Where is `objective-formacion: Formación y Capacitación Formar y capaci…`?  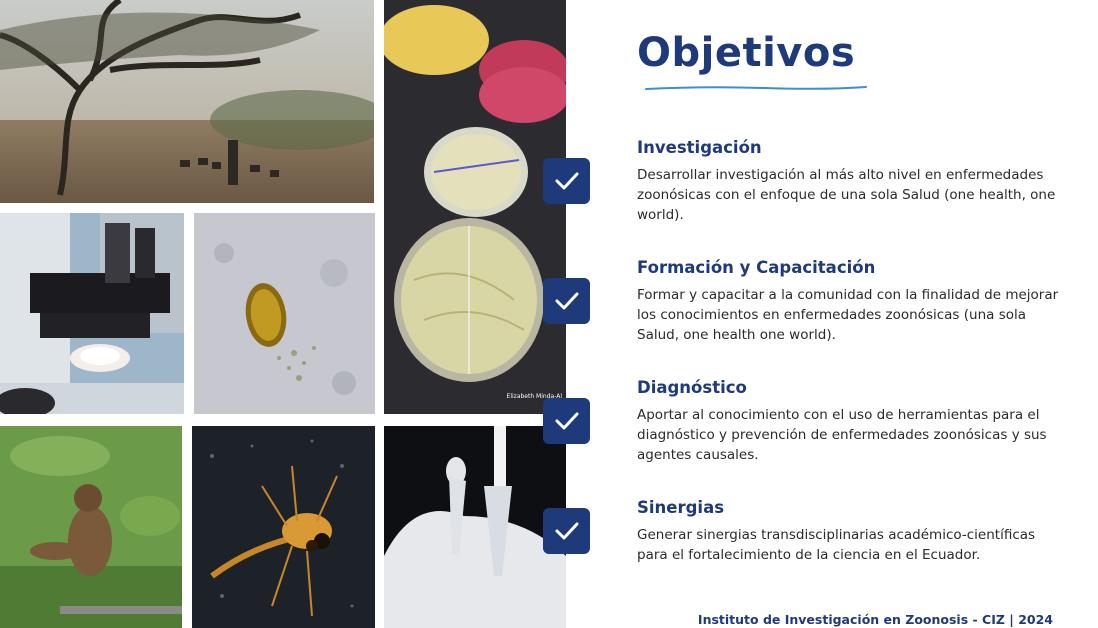 objective-formacion: Formación y Capacitación Formar y capaci… is located at coordinates (852, 301).